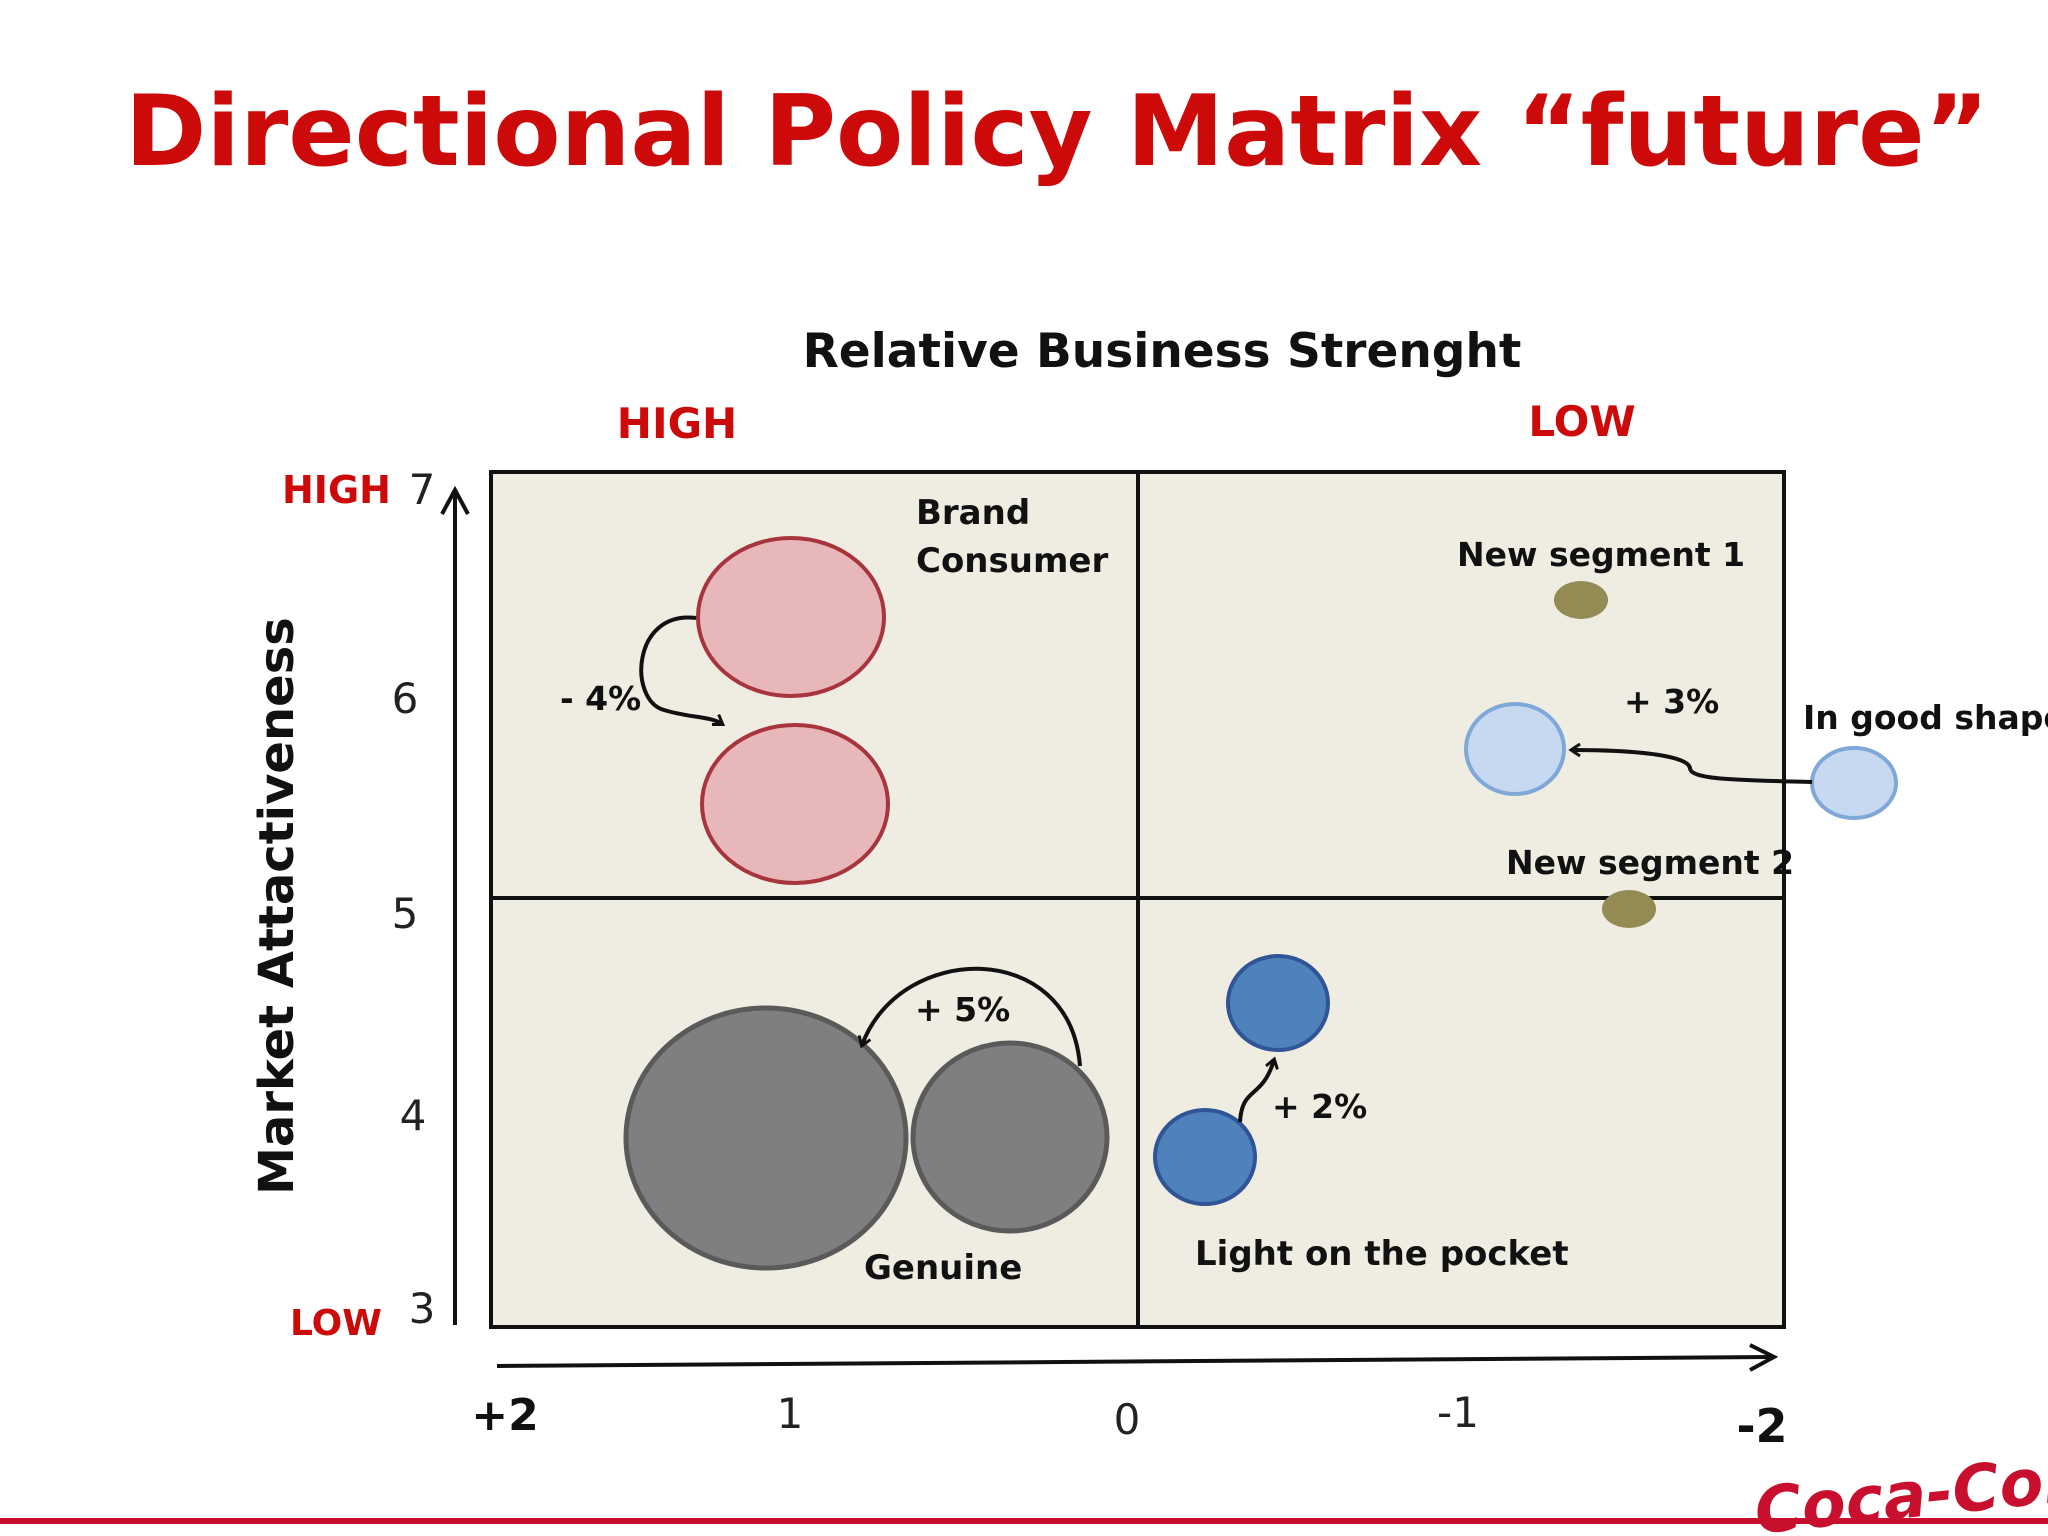 The width and height of the screenshot is (2048, 1536). Describe the element at coordinates (1382, 1254) in the screenshot. I see `light-on-the-pocket-label: Light on the pocket` at that location.